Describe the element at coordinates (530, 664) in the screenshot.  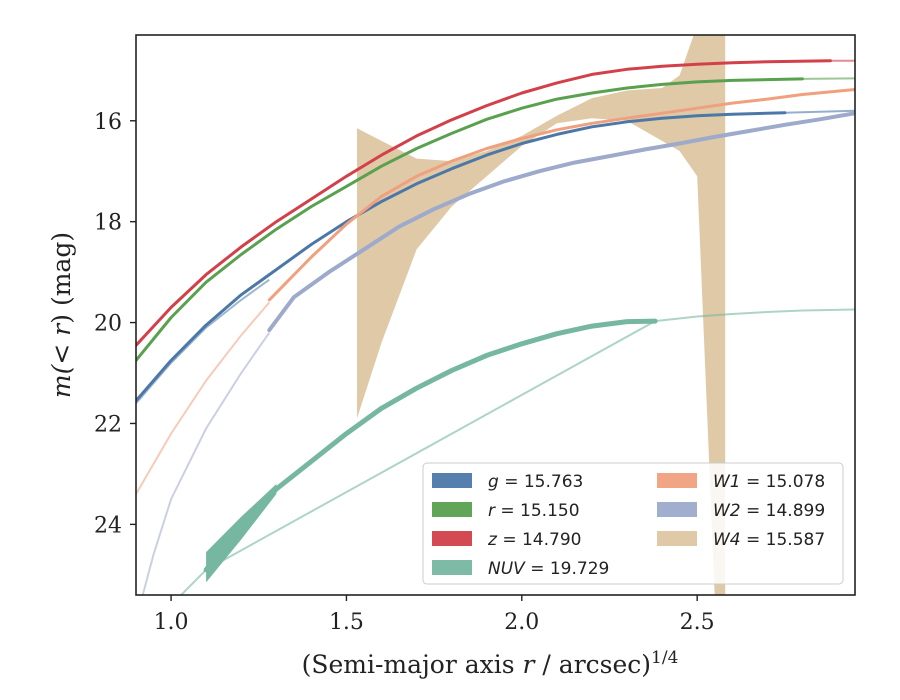
I see `x-axis-label-var: r` at that location.